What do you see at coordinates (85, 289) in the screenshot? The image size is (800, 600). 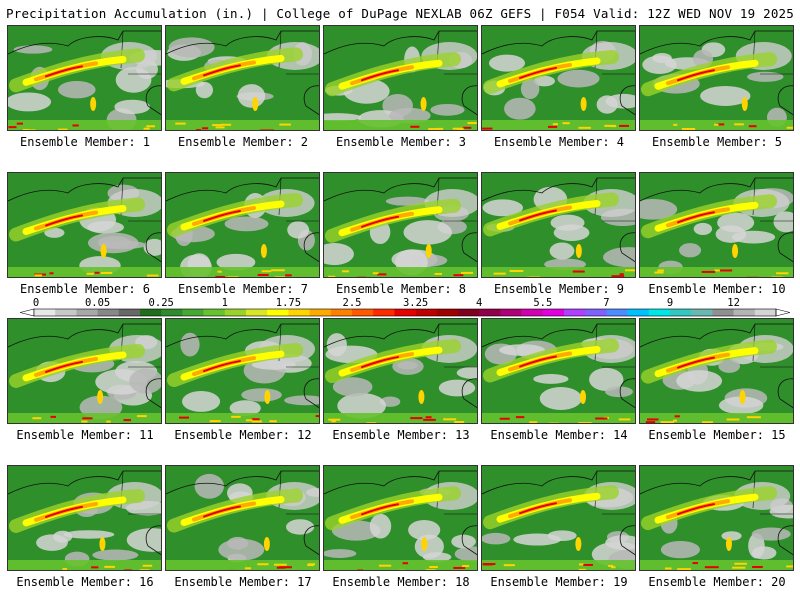 I see `ensemble-member-label: Ensemble Member: 6` at bounding box center [85, 289].